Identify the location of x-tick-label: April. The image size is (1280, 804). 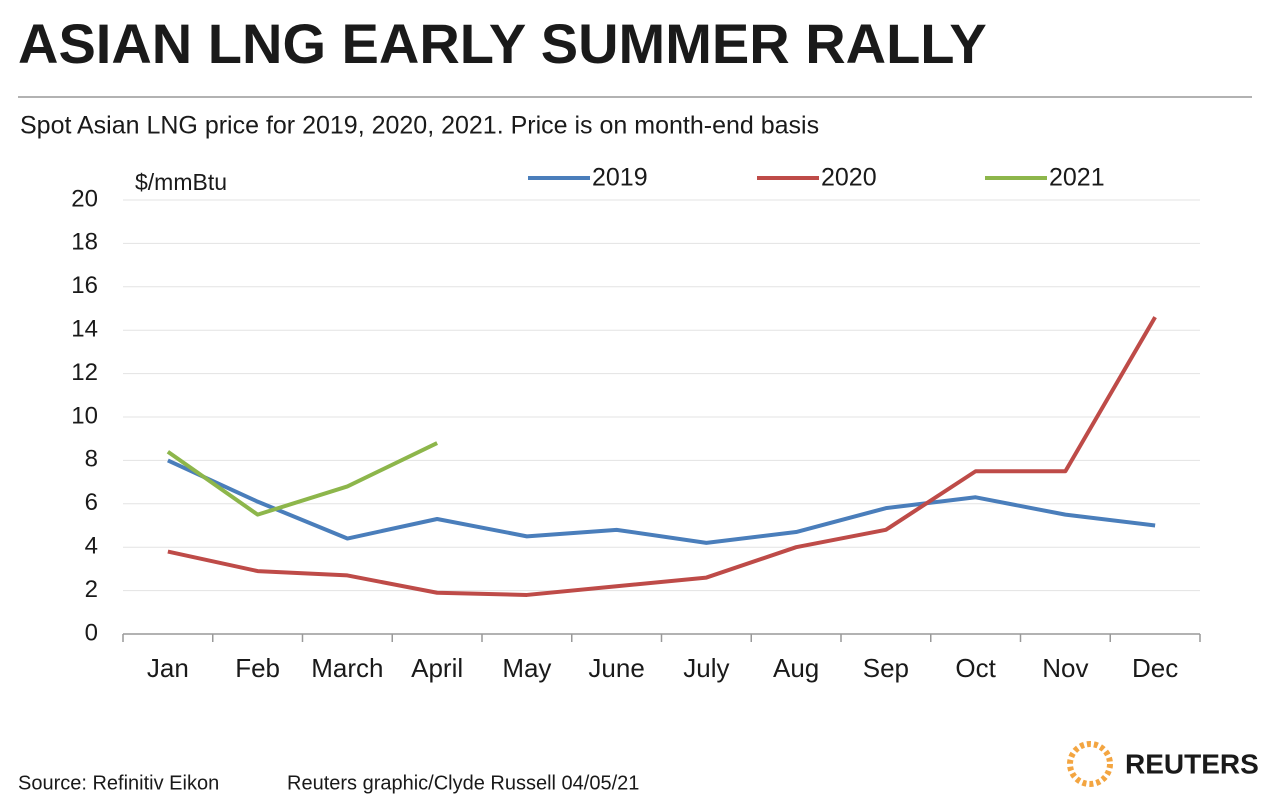
(437, 668).